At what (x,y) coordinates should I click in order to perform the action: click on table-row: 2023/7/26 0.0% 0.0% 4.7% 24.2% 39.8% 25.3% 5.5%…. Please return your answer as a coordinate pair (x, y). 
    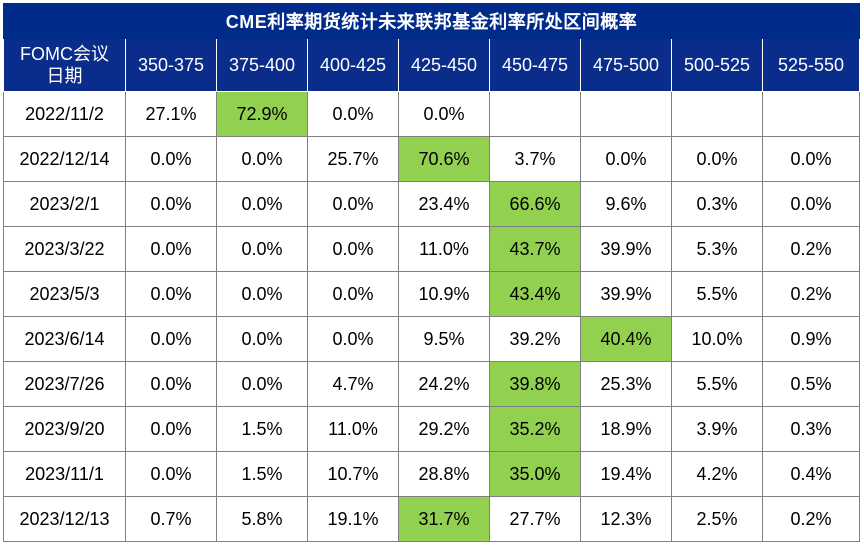
    Looking at the image, I should click on (432, 384).